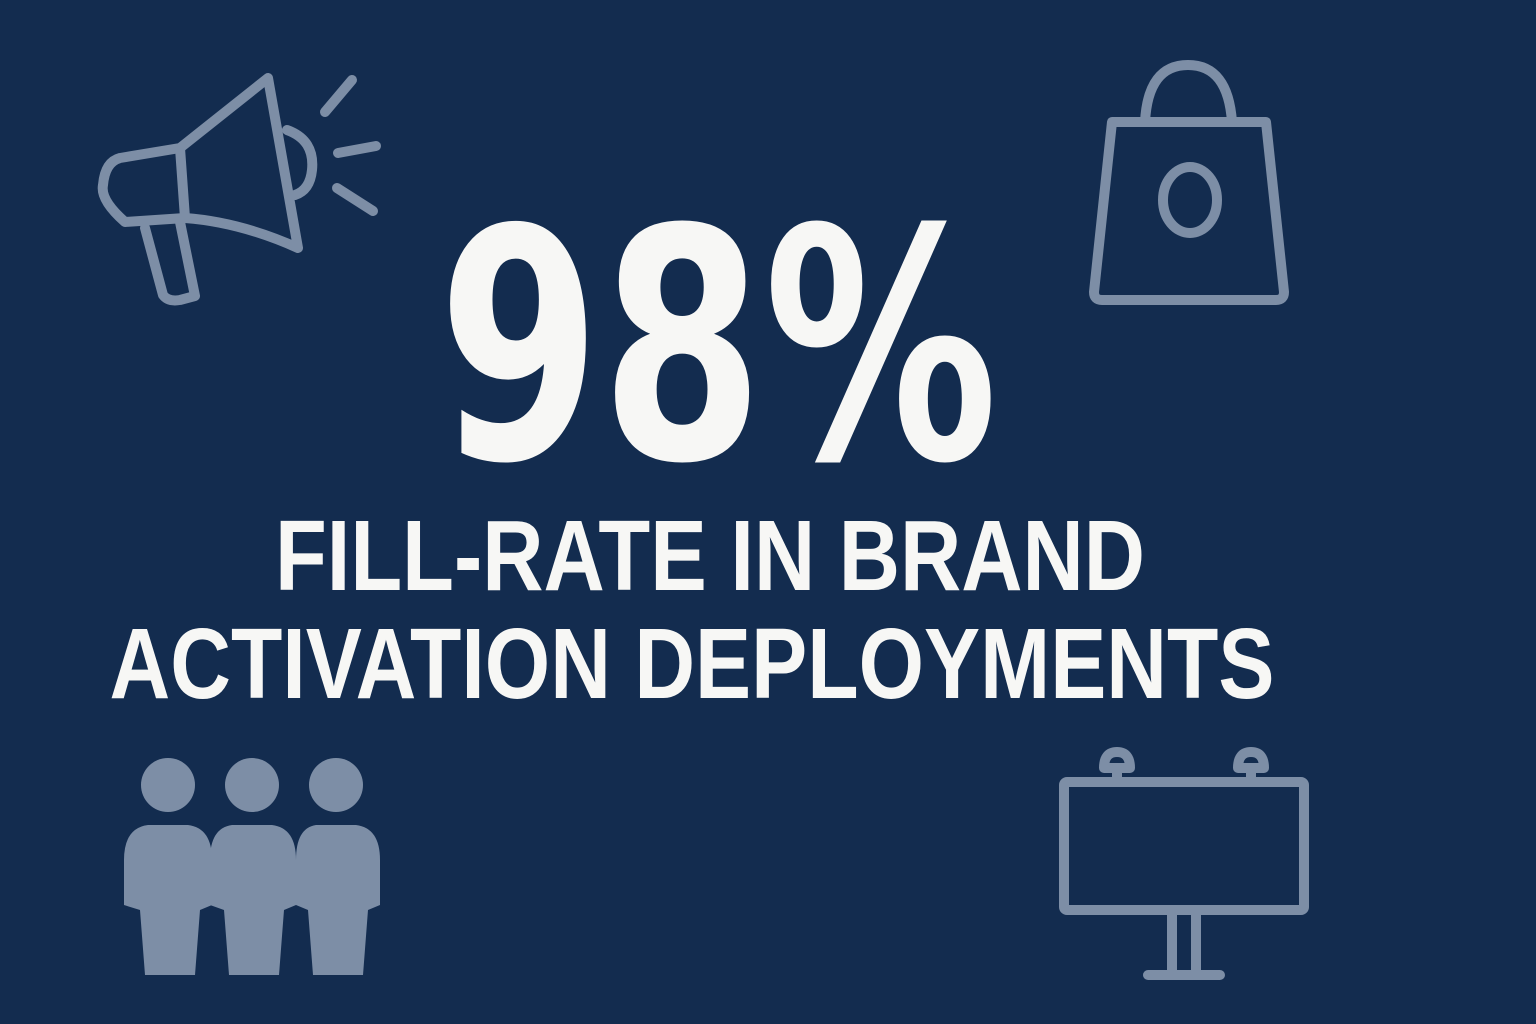  I want to click on people-icon, so click(252, 866).